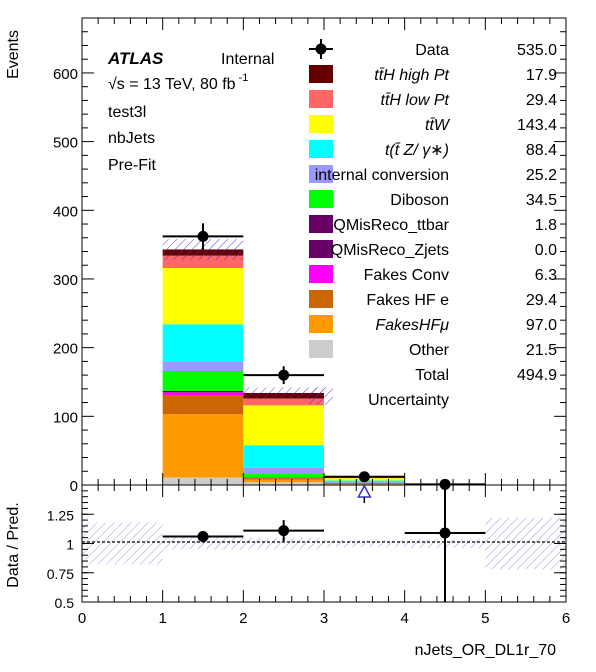 The image size is (596, 672). Describe the element at coordinates (432, 375) in the screenshot. I see `legend-label-total: Total` at that location.